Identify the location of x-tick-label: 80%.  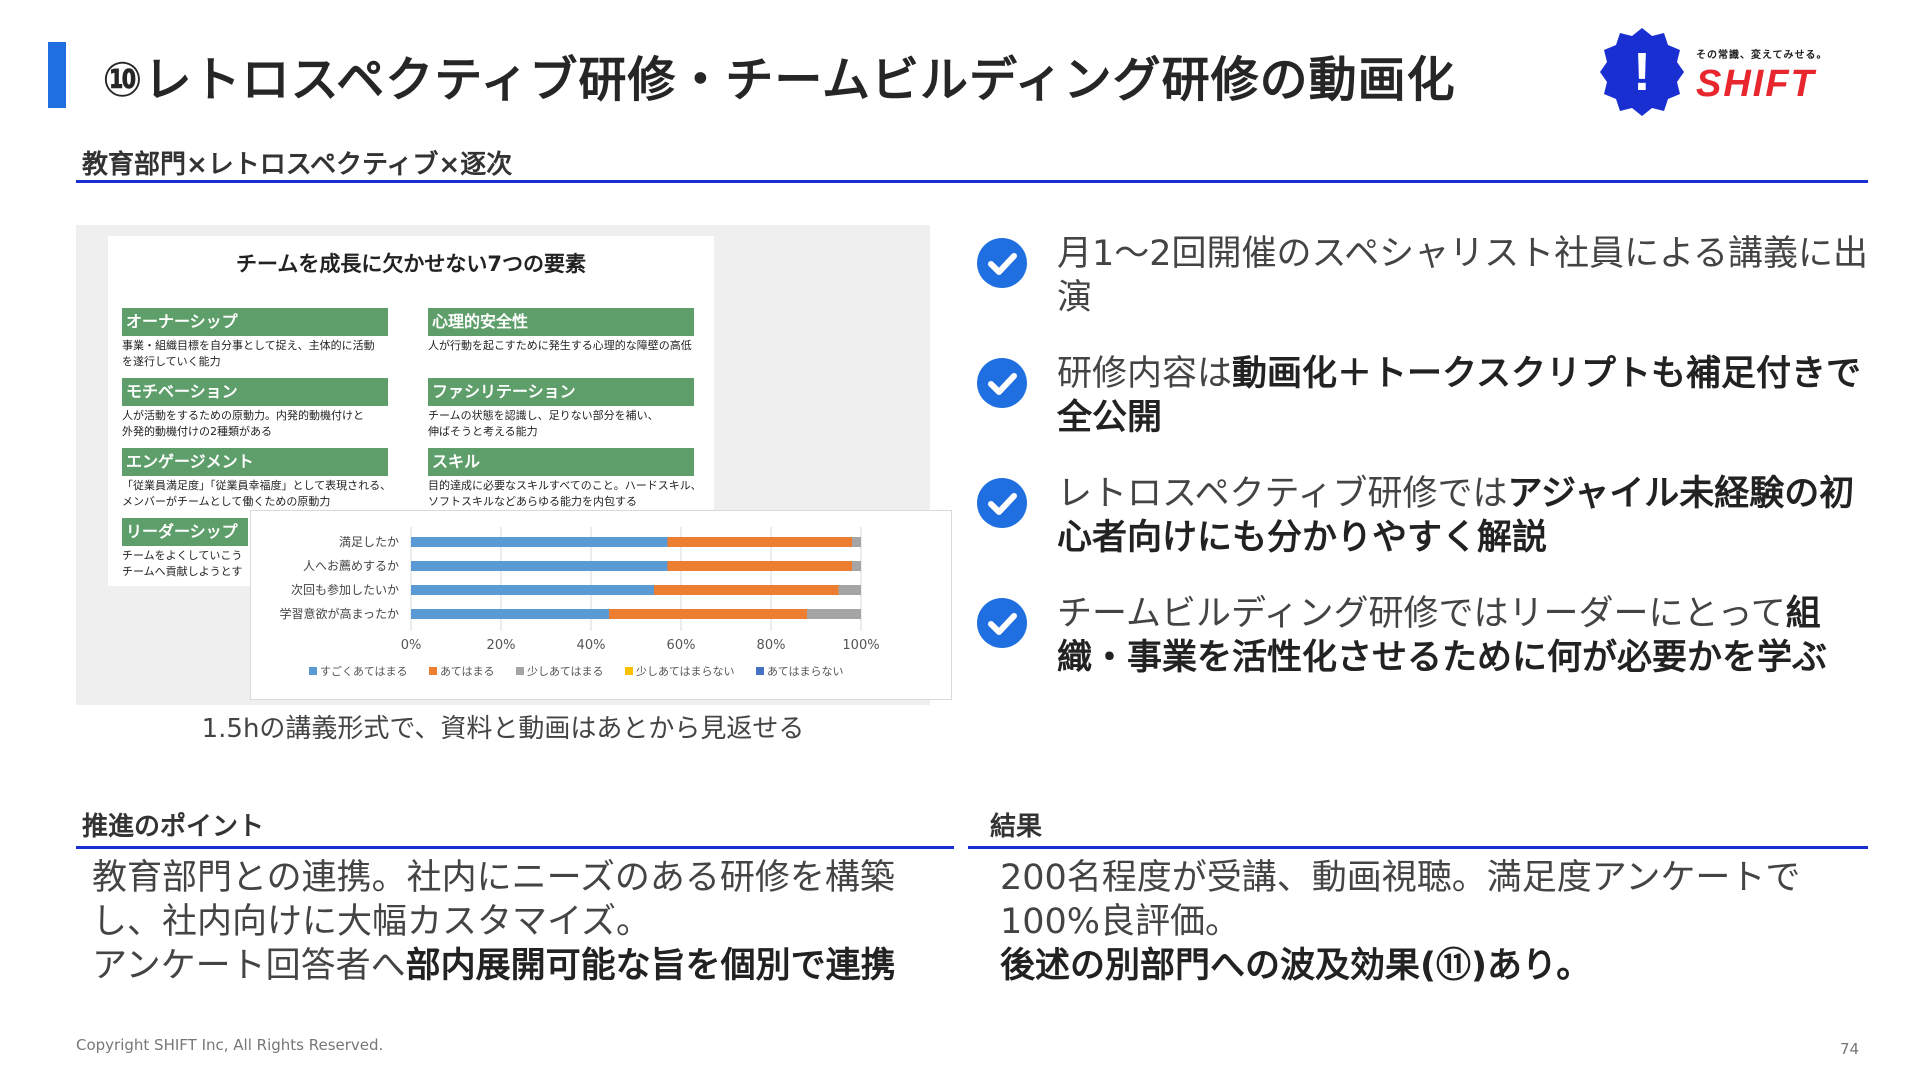
(771, 645).